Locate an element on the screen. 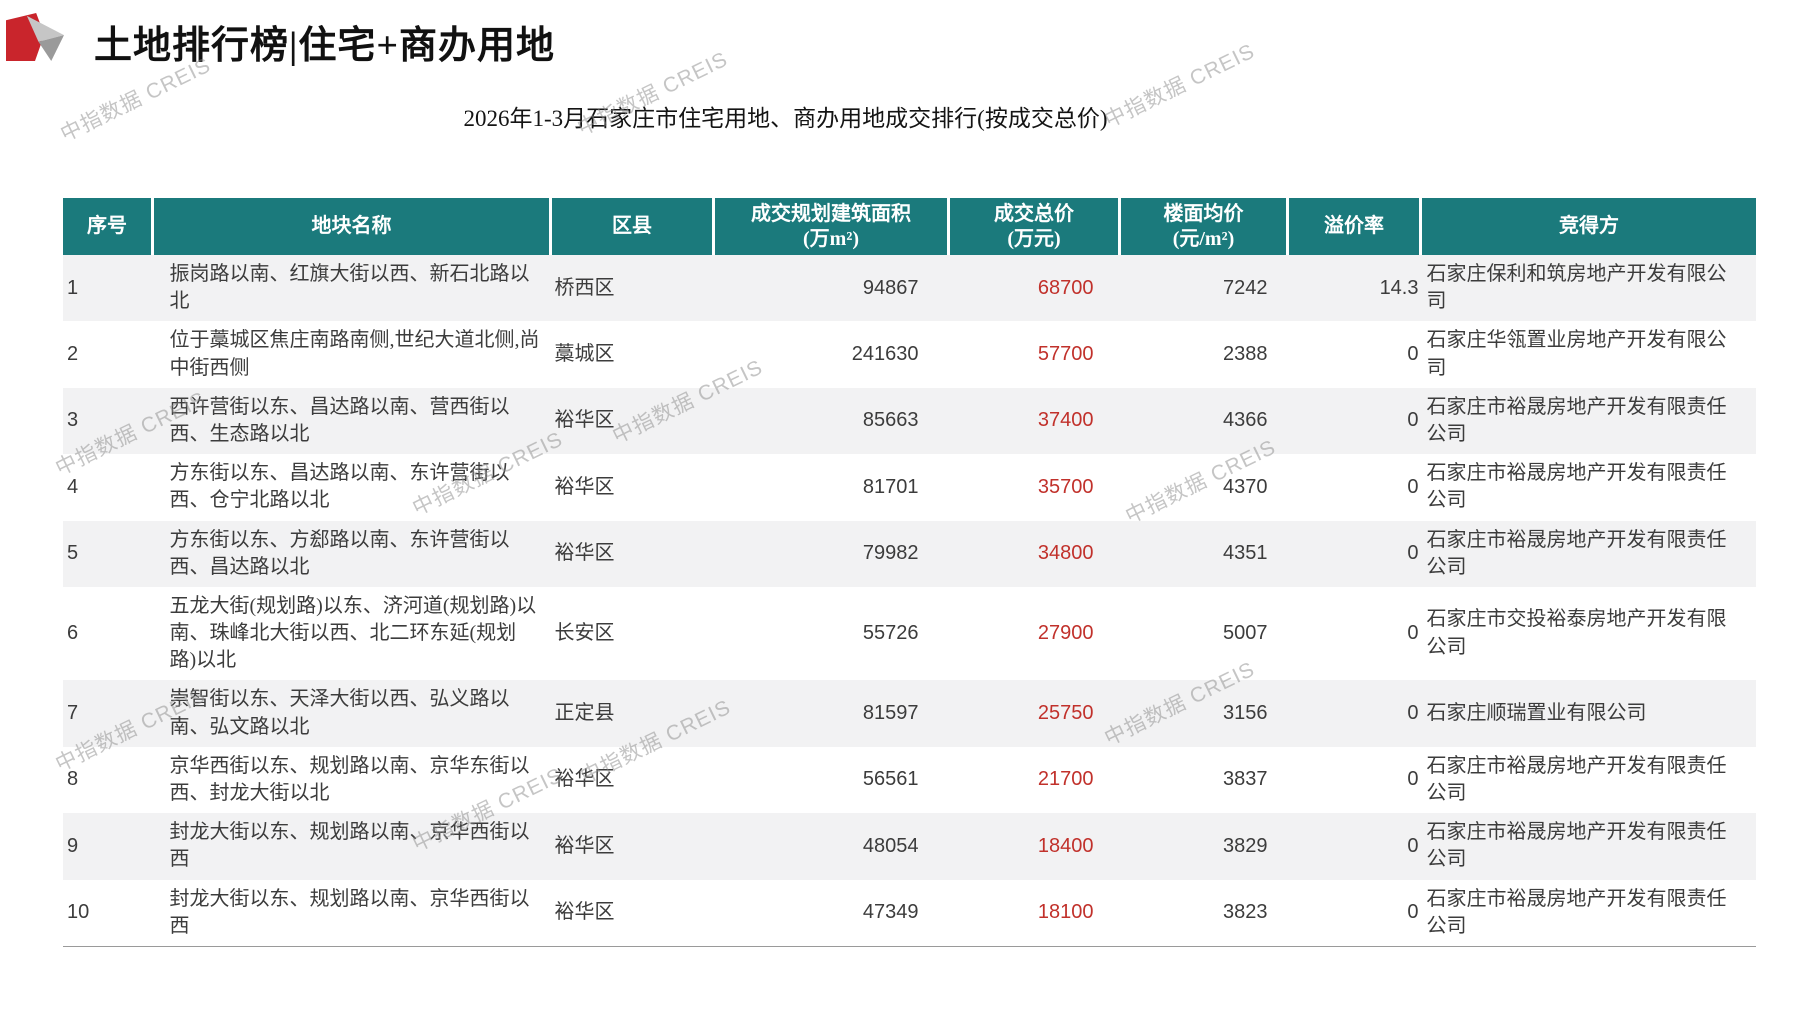  cell-price: 21700 is located at coordinates (1065, 779).